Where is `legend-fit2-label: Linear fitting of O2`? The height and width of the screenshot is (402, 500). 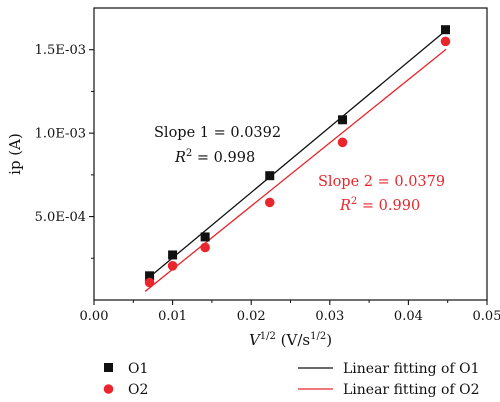 legend-fit2-label: Linear fitting of O2 is located at coordinates (411, 390).